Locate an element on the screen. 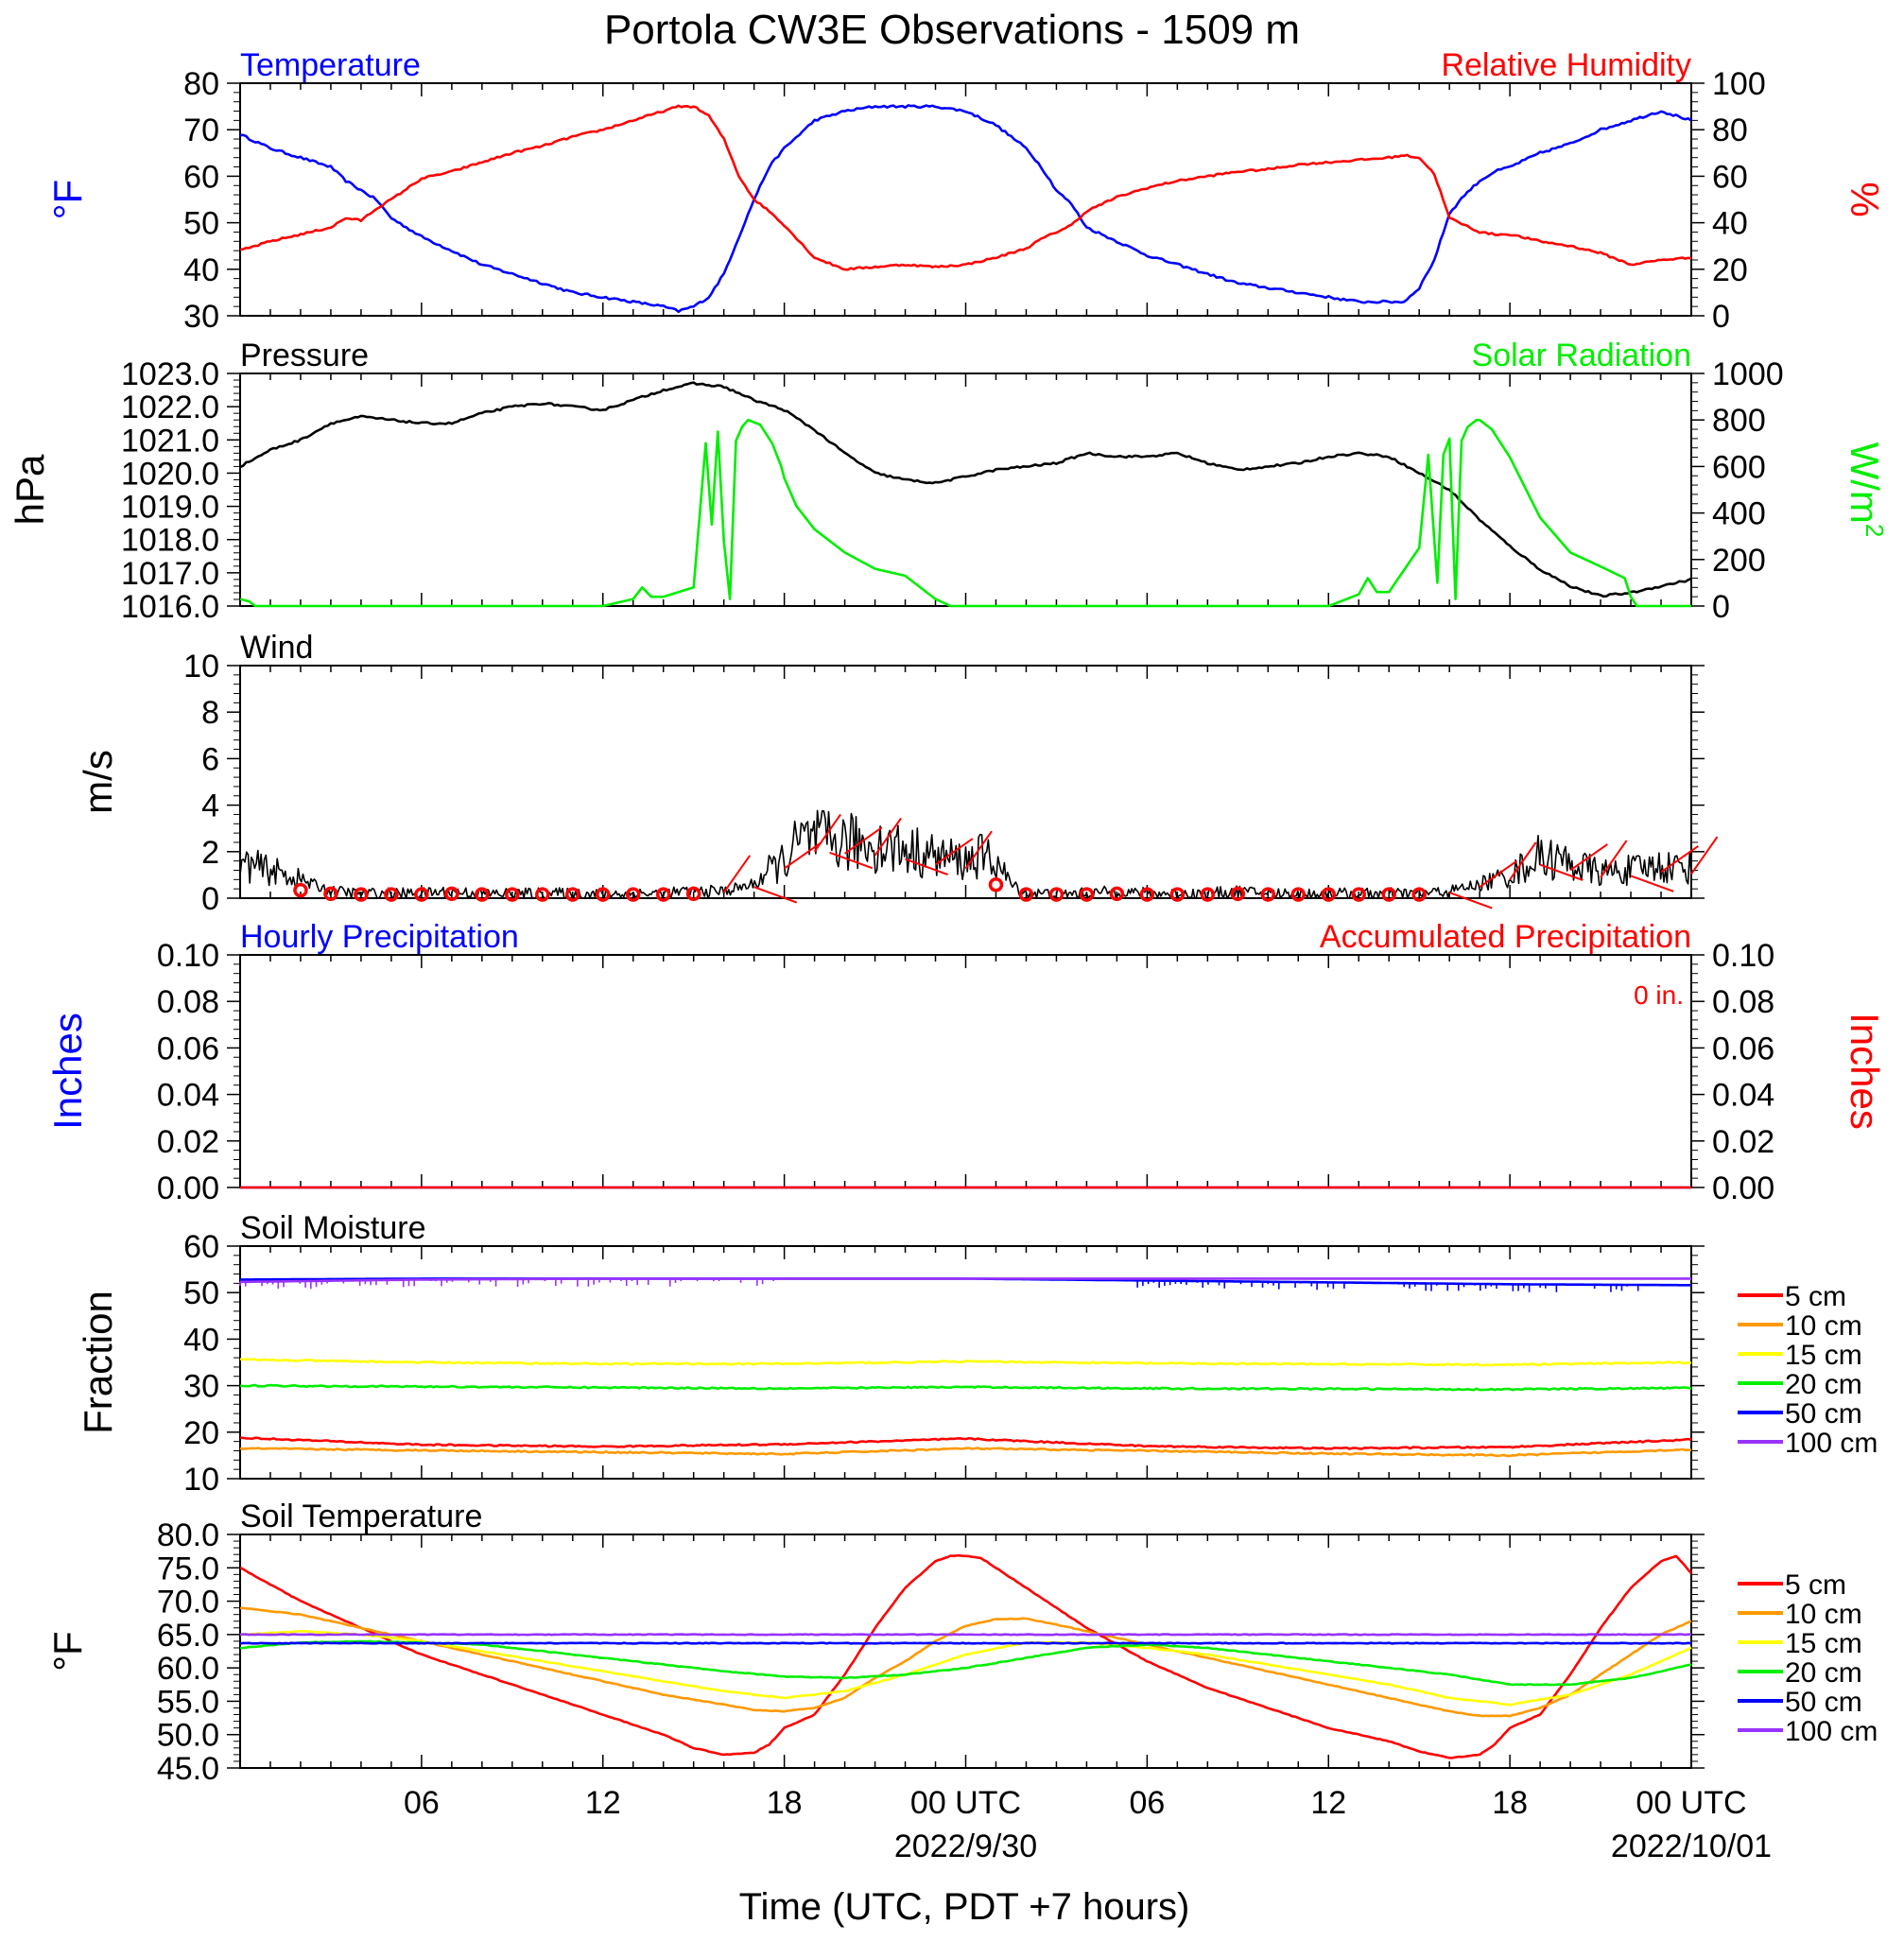  y-tick-label-right: 0.10 is located at coordinates (1743, 956).